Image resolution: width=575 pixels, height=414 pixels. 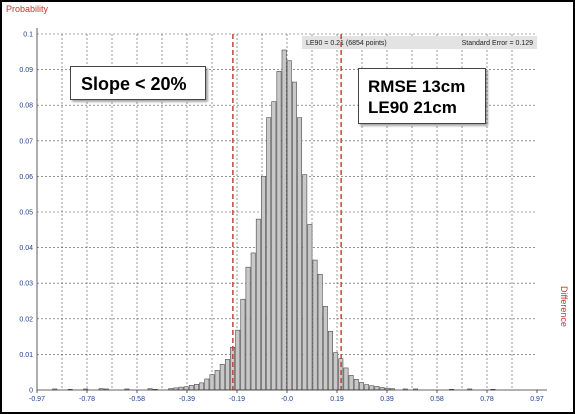 What do you see at coordinates (237, 399) in the screenshot?
I see `x-tick-label: -0.19` at bounding box center [237, 399].